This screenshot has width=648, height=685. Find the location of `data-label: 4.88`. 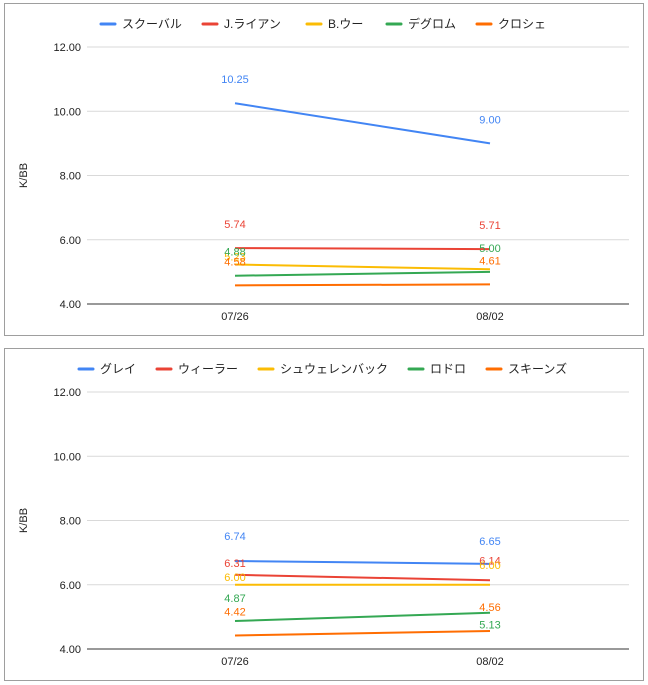

data-label: 4.88 is located at coordinates (234, 253).